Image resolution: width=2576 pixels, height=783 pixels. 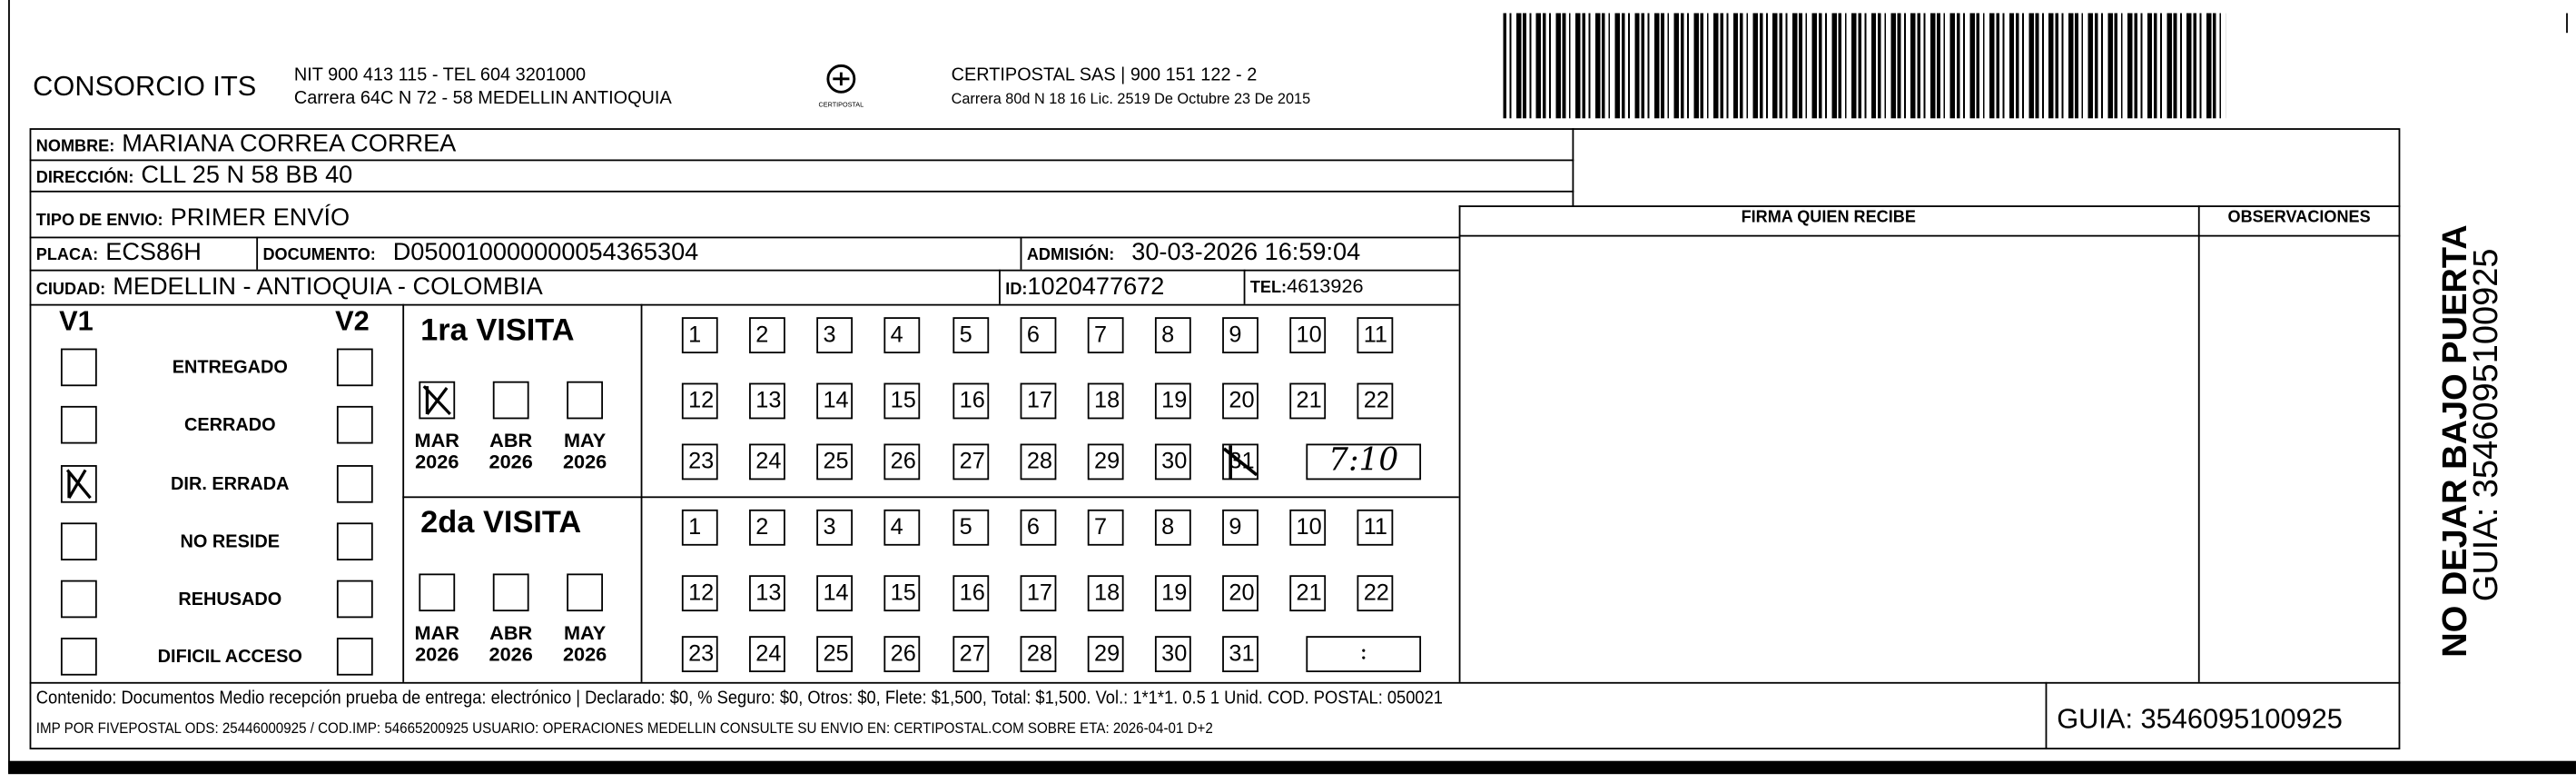 I want to click on company-name: CONSORCIO ITS, so click(x=145, y=86).